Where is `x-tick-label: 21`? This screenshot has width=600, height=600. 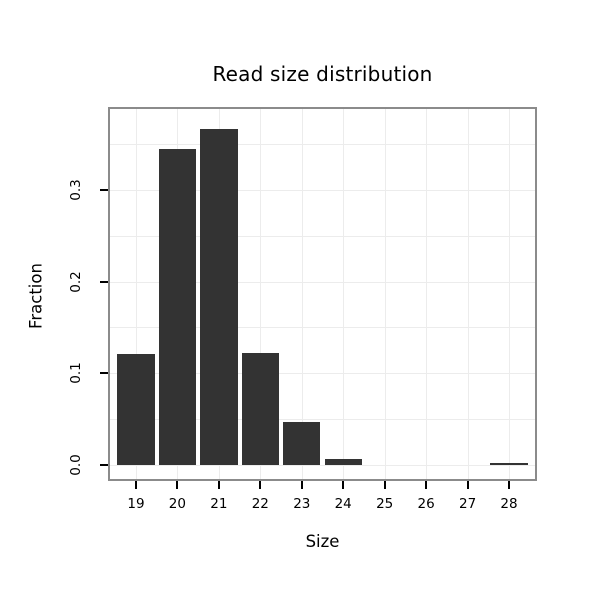
x-tick-label: 21 is located at coordinates (219, 504).